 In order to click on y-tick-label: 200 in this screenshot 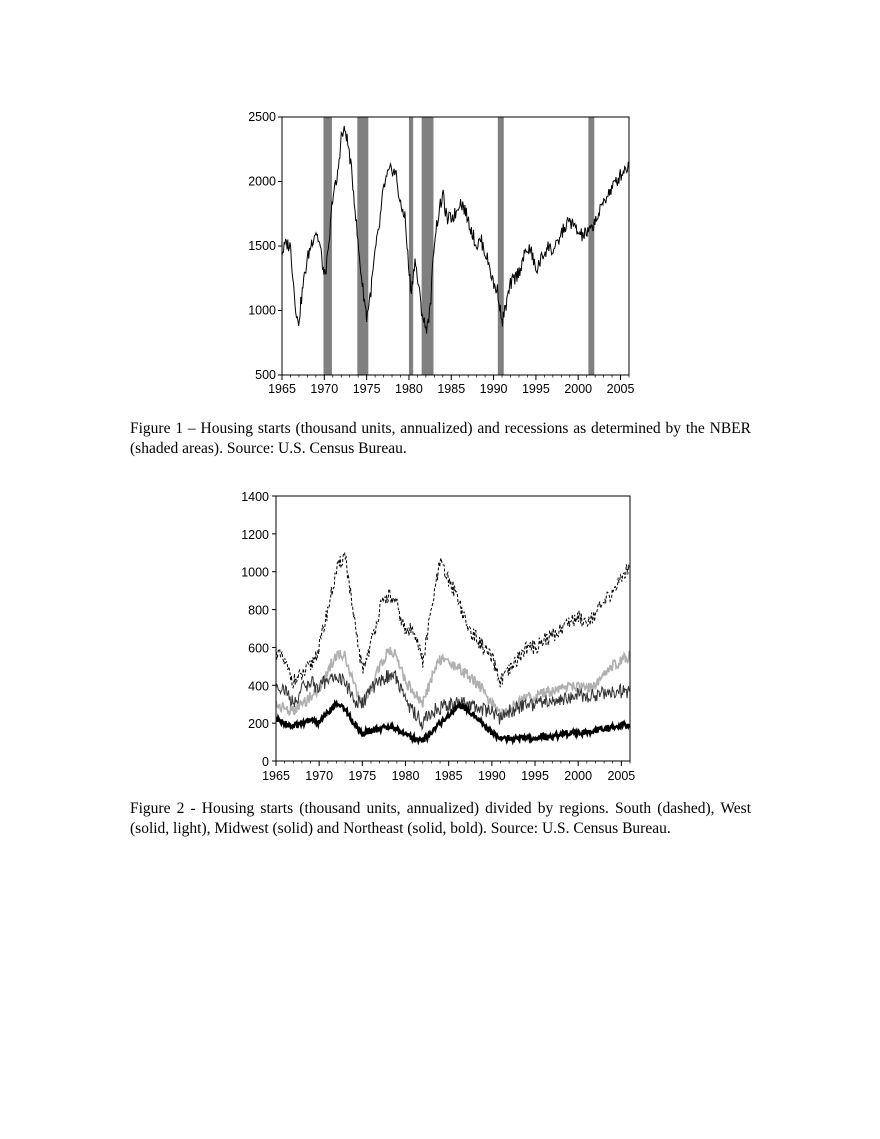, I will do `click(258, 724)`.